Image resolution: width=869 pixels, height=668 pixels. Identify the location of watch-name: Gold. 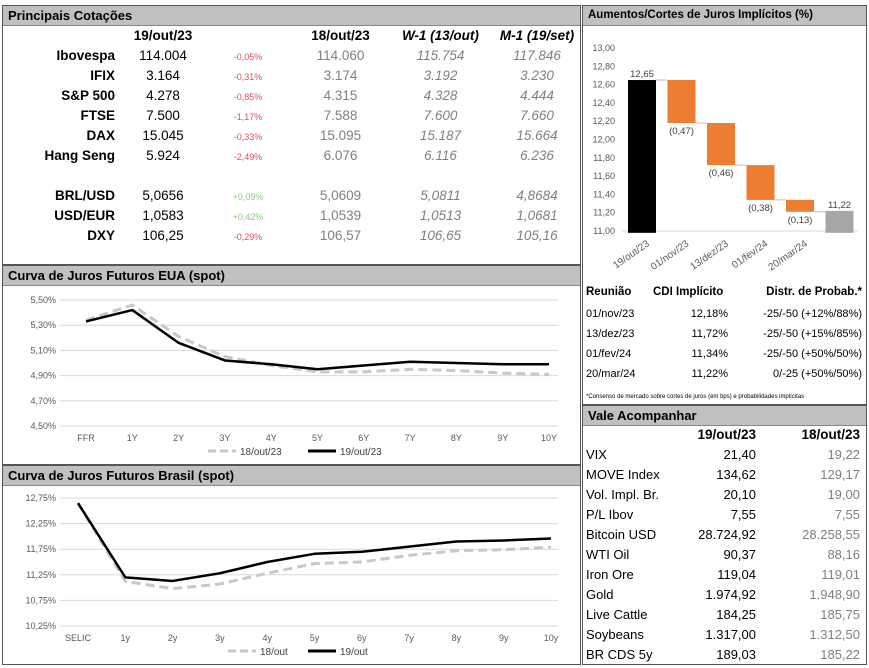
(600, 594).